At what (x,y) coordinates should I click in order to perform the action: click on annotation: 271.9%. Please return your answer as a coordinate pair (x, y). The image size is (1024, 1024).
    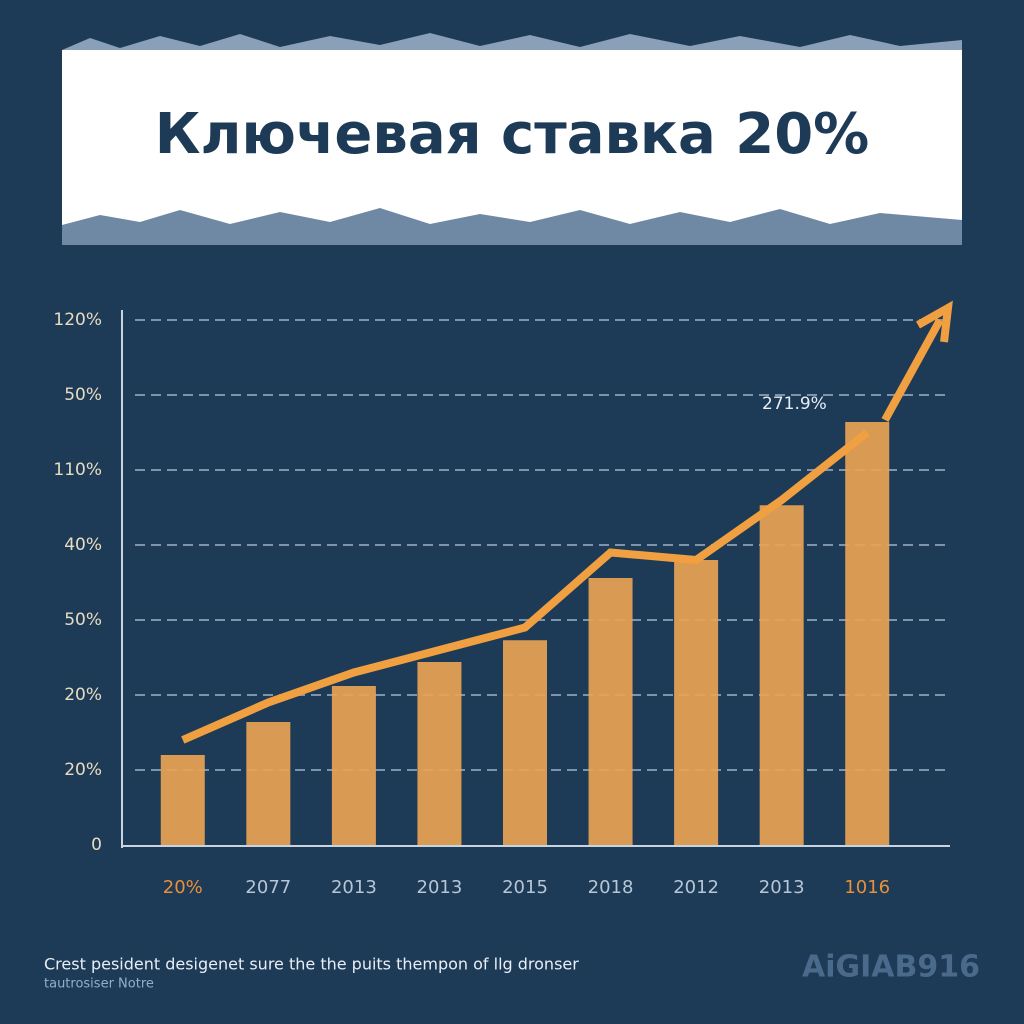
    Looking at the image, I should click on (794, 404).